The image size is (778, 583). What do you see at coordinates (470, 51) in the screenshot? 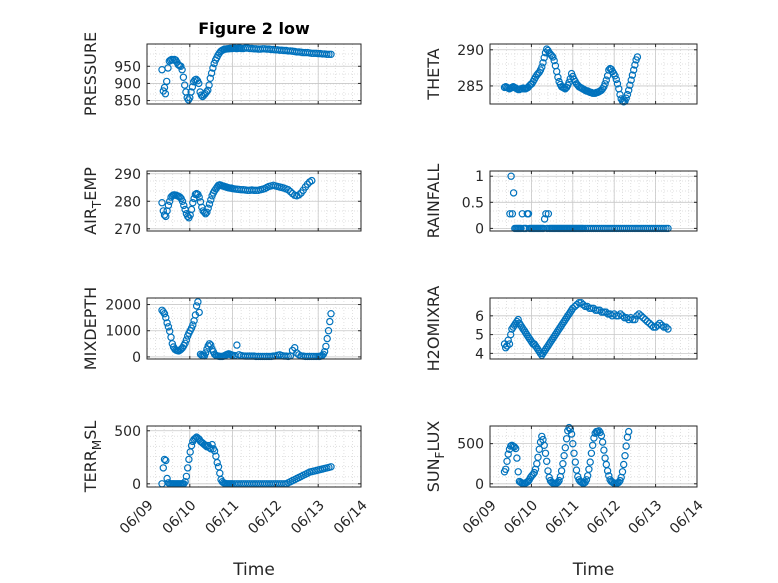
I see `y-tick-label: 290` at bounding box center [470, 51].